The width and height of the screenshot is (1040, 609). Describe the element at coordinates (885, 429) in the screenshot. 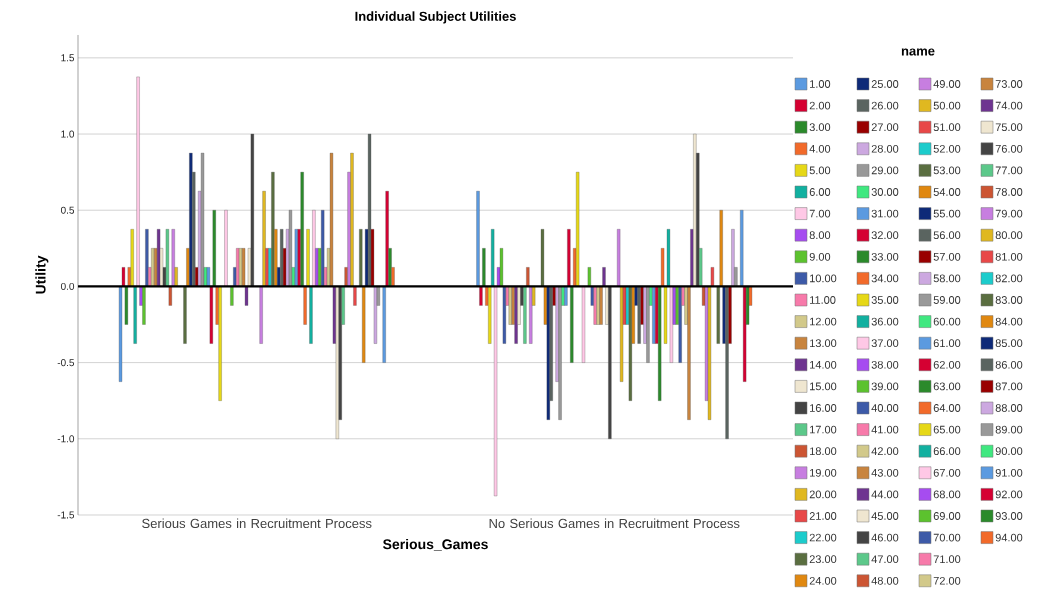

I see `legend-label: 41.00` at that location.